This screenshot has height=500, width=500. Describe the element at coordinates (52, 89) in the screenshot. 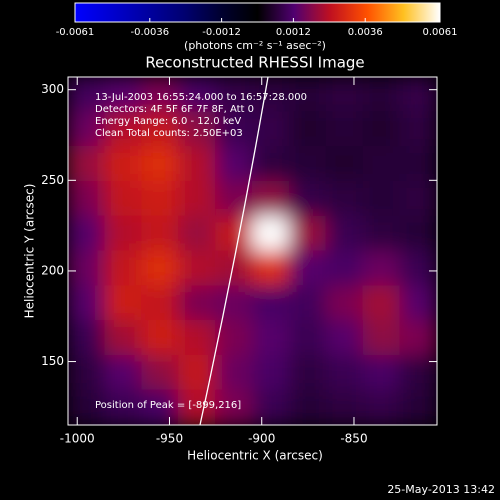

I see `y-tick-label: 300` at that location.